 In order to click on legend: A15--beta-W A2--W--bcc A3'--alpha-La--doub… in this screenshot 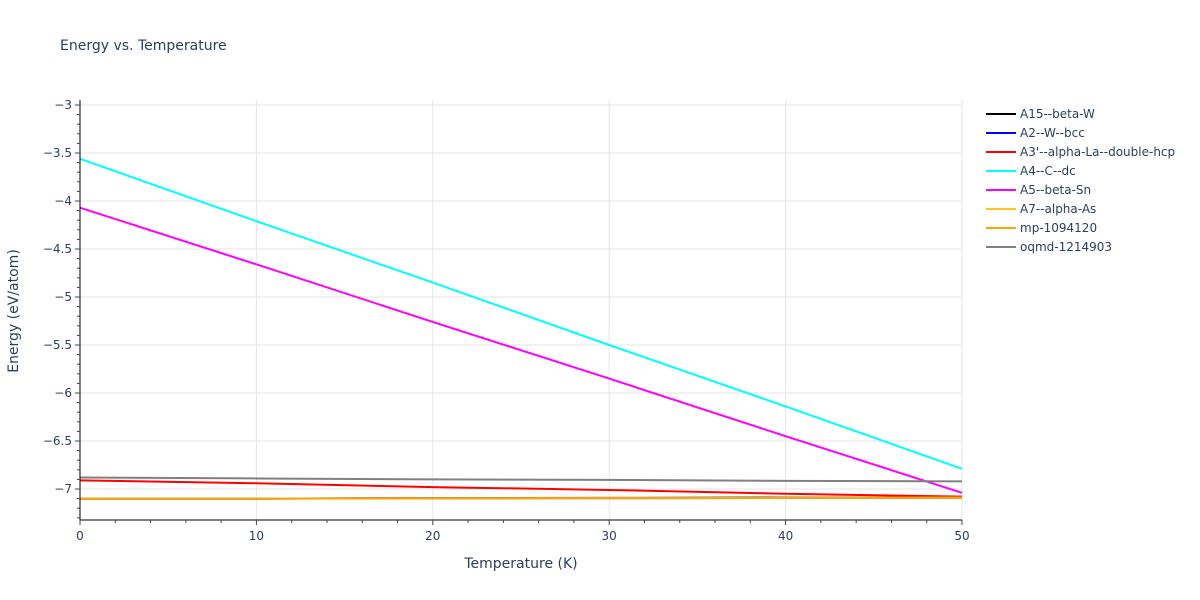, I will do `click(1080, 180)`.